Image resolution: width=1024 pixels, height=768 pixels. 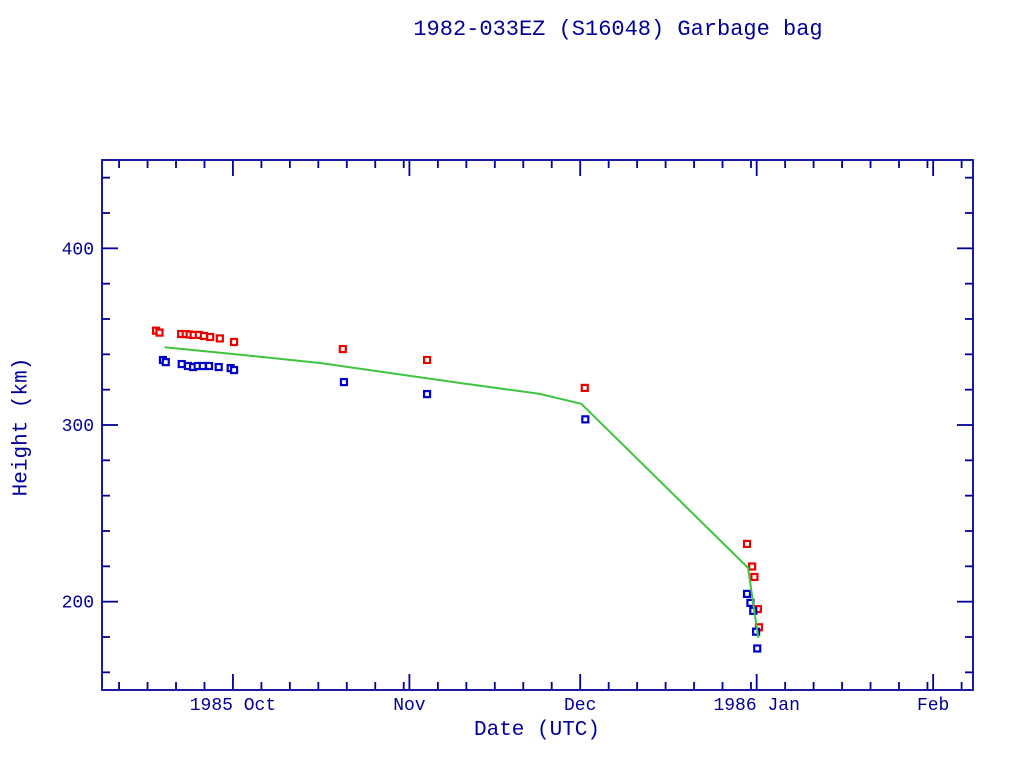 What do you see at coordinates (78, 250) in the screenshot?
I see `y-tick-label: 400` at bounding box center [78, 250].